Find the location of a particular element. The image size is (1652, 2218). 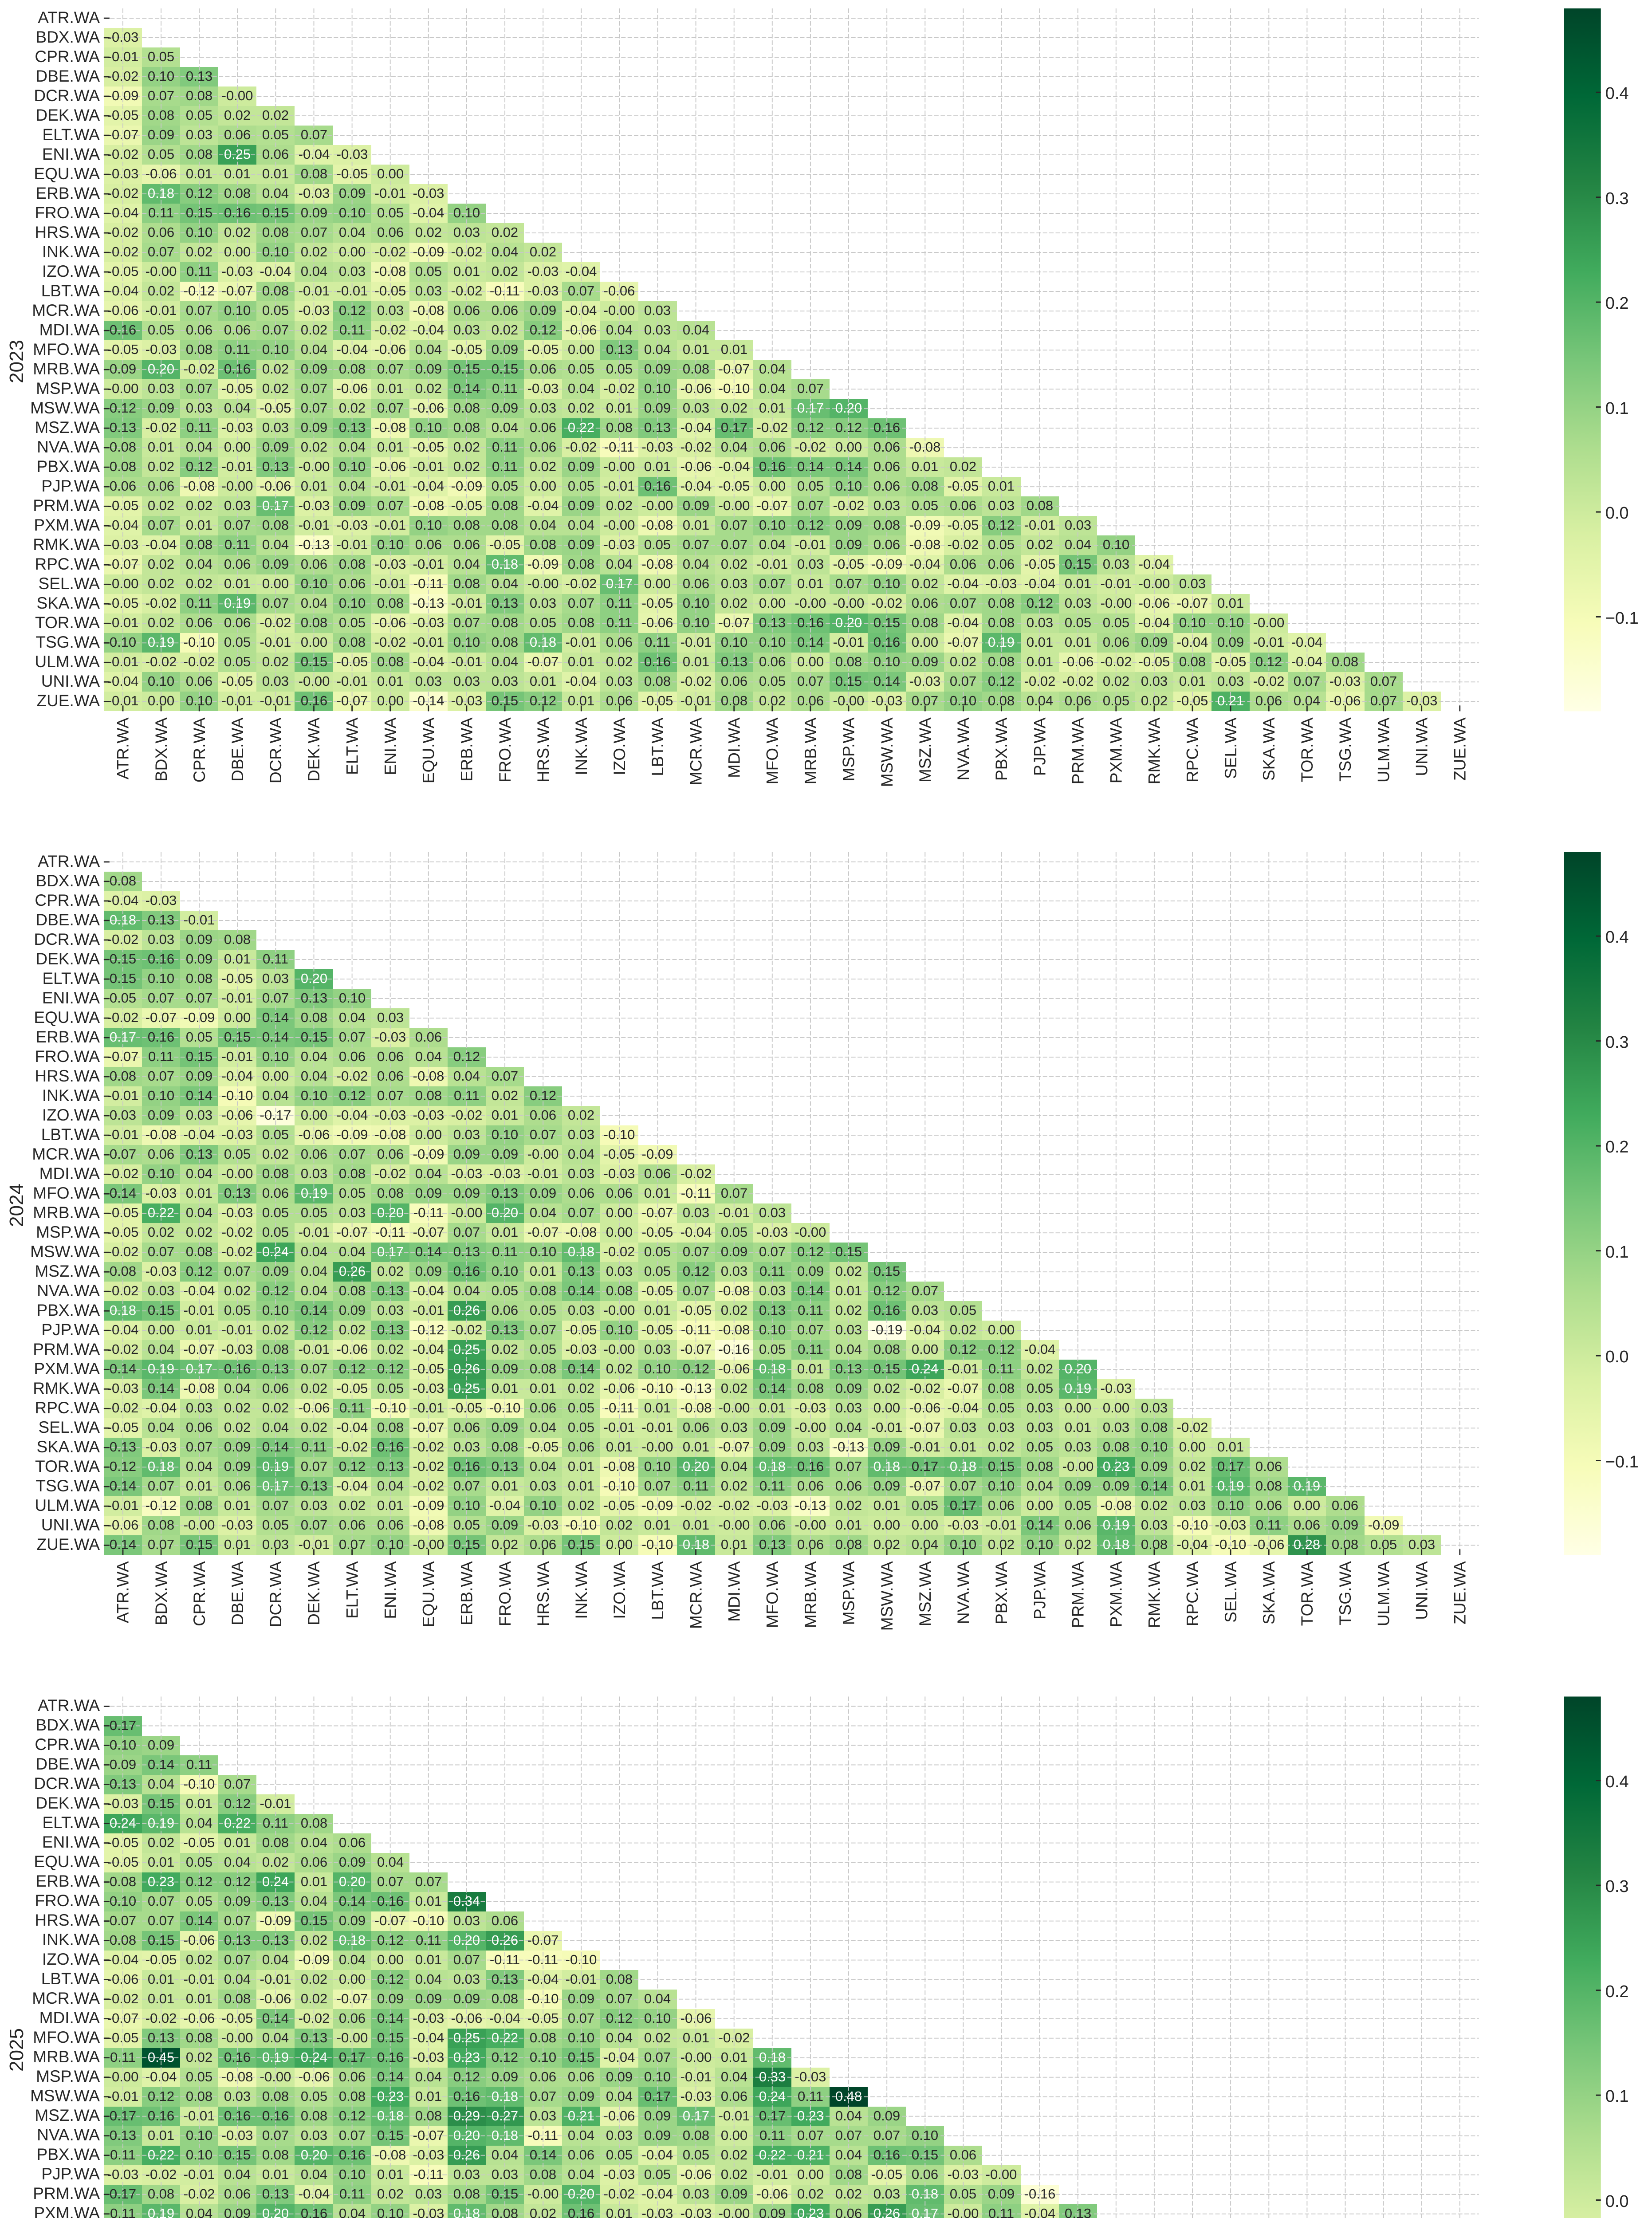

svg-text: 0.2 is located at coordinates (1617, 303).